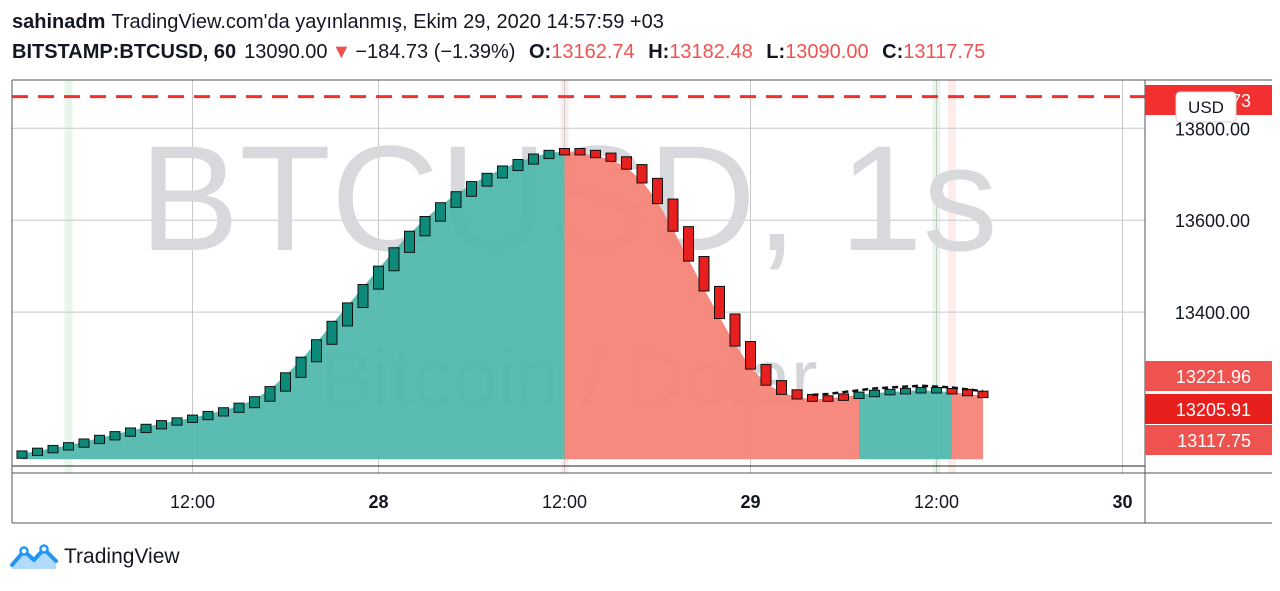  I want to click on low-label: L:, so click(776, 52).